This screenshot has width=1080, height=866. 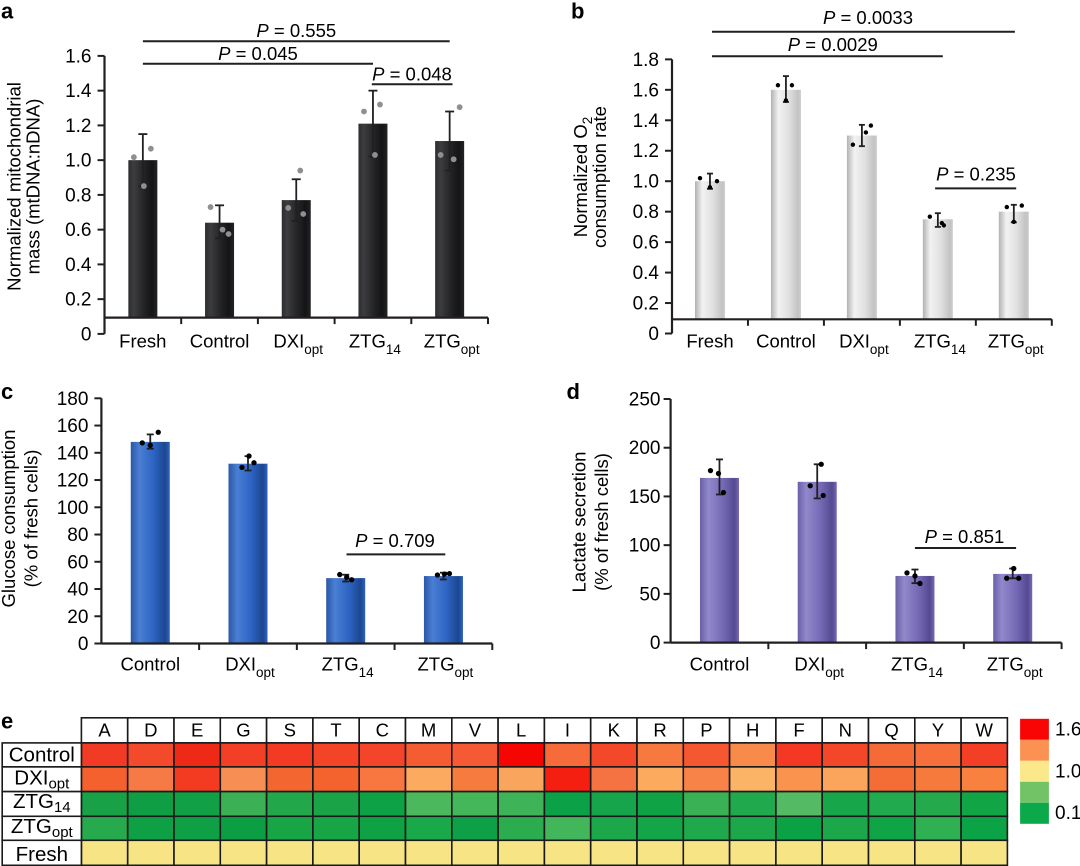 I want to click on svg-text: 0.1, so click(x=1067, y=813).